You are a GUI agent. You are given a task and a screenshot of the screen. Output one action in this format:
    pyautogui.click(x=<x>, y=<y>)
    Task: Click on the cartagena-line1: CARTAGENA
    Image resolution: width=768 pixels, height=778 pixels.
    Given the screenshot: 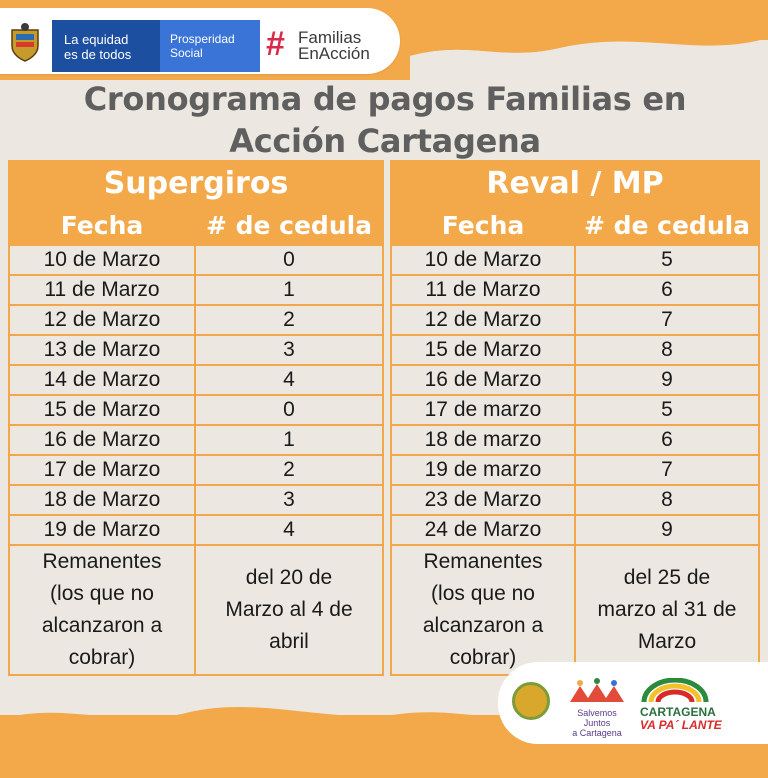 What is the action you would take?
    pyautogui.click(x=678, y=712)
    